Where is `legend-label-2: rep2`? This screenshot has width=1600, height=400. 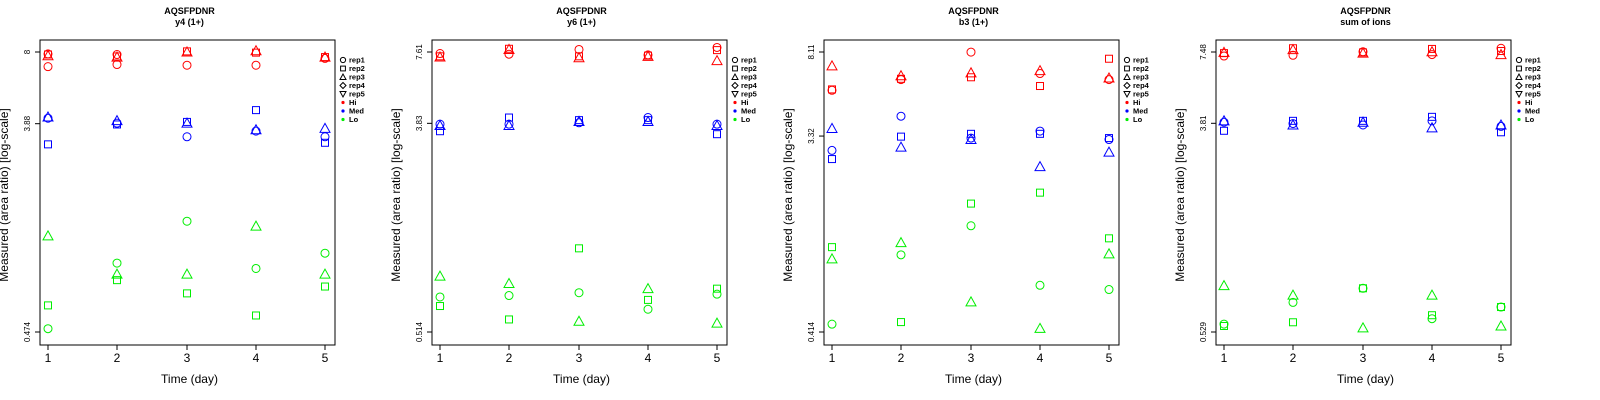 legend-label-2: rep2 is located at coordinates (749, 68).